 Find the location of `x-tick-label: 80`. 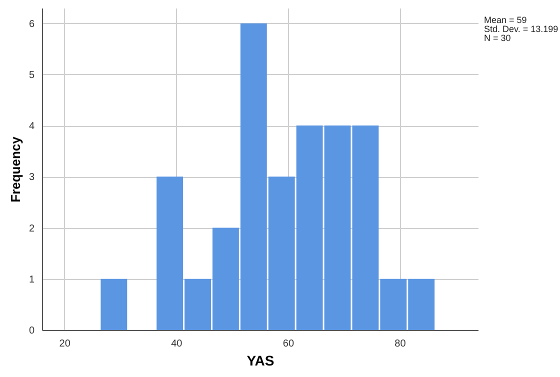

x-tick-label: 80 is located at coordinates (400, 344).